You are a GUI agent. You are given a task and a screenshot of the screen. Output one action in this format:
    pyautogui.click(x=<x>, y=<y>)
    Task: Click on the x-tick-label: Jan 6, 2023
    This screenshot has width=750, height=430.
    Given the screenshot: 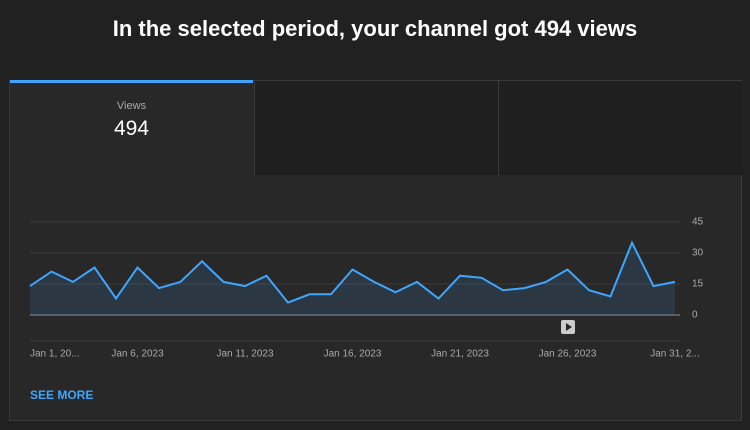 What is the action you would take?
    pyautogui.click(x=137, y=354)
    